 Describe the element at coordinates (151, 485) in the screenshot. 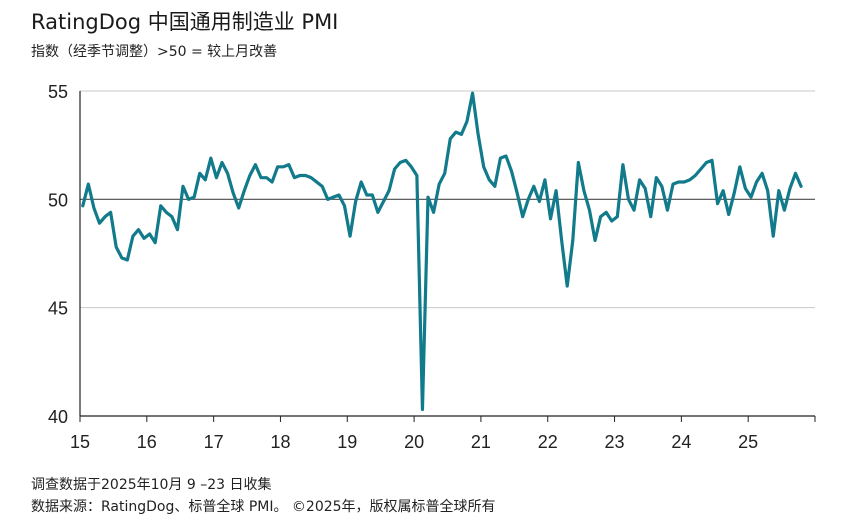

I see `survey-date-note: 调查数据于2025年10月 9 –23 日收集` at that location.